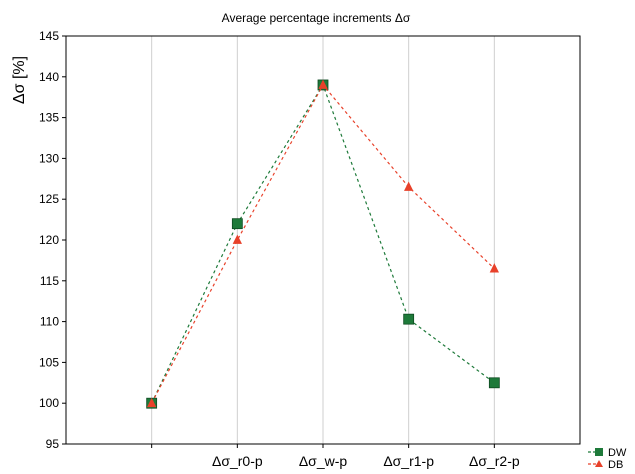 The width and height of the screenshot is (635, 474). What do you see at coordinates (49, 158) in the screenshot?
I see `y-tick-label: 130` at bounding box center [49, 158].